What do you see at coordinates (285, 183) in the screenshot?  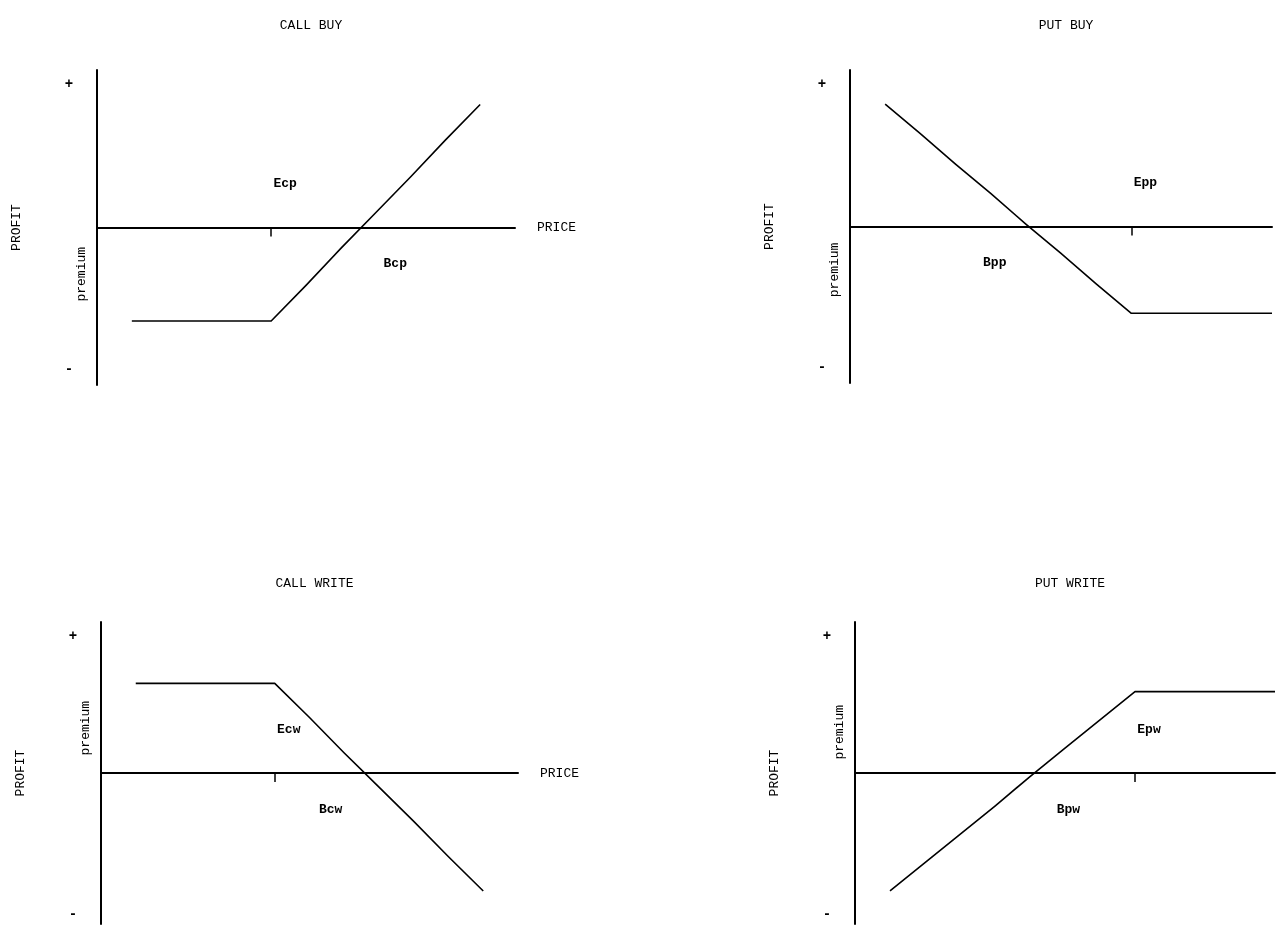 I see `annotation: Ecp` at bounding box center [285, 183].